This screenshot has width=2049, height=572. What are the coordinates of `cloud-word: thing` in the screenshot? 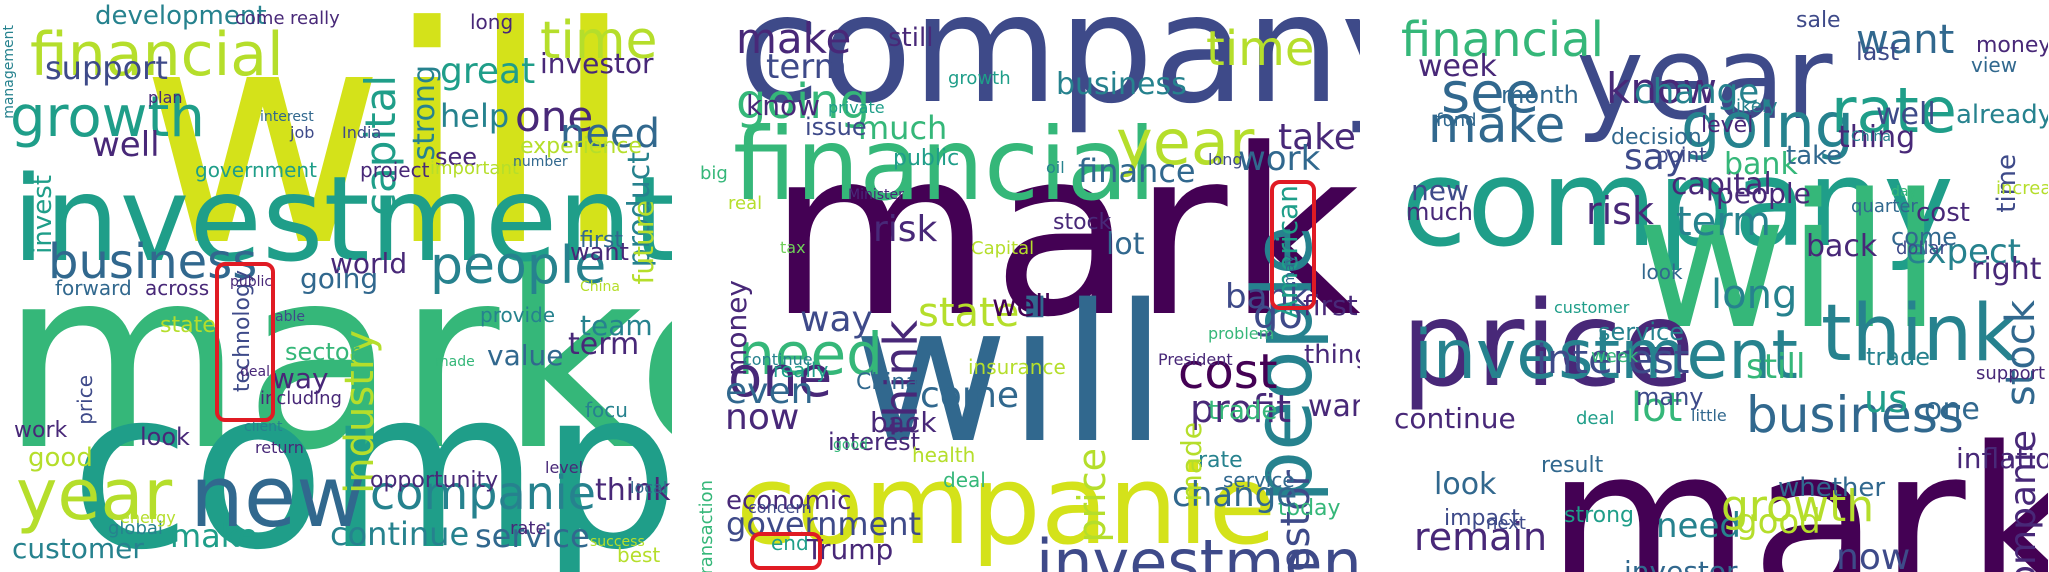 It's located at (1332, 355).